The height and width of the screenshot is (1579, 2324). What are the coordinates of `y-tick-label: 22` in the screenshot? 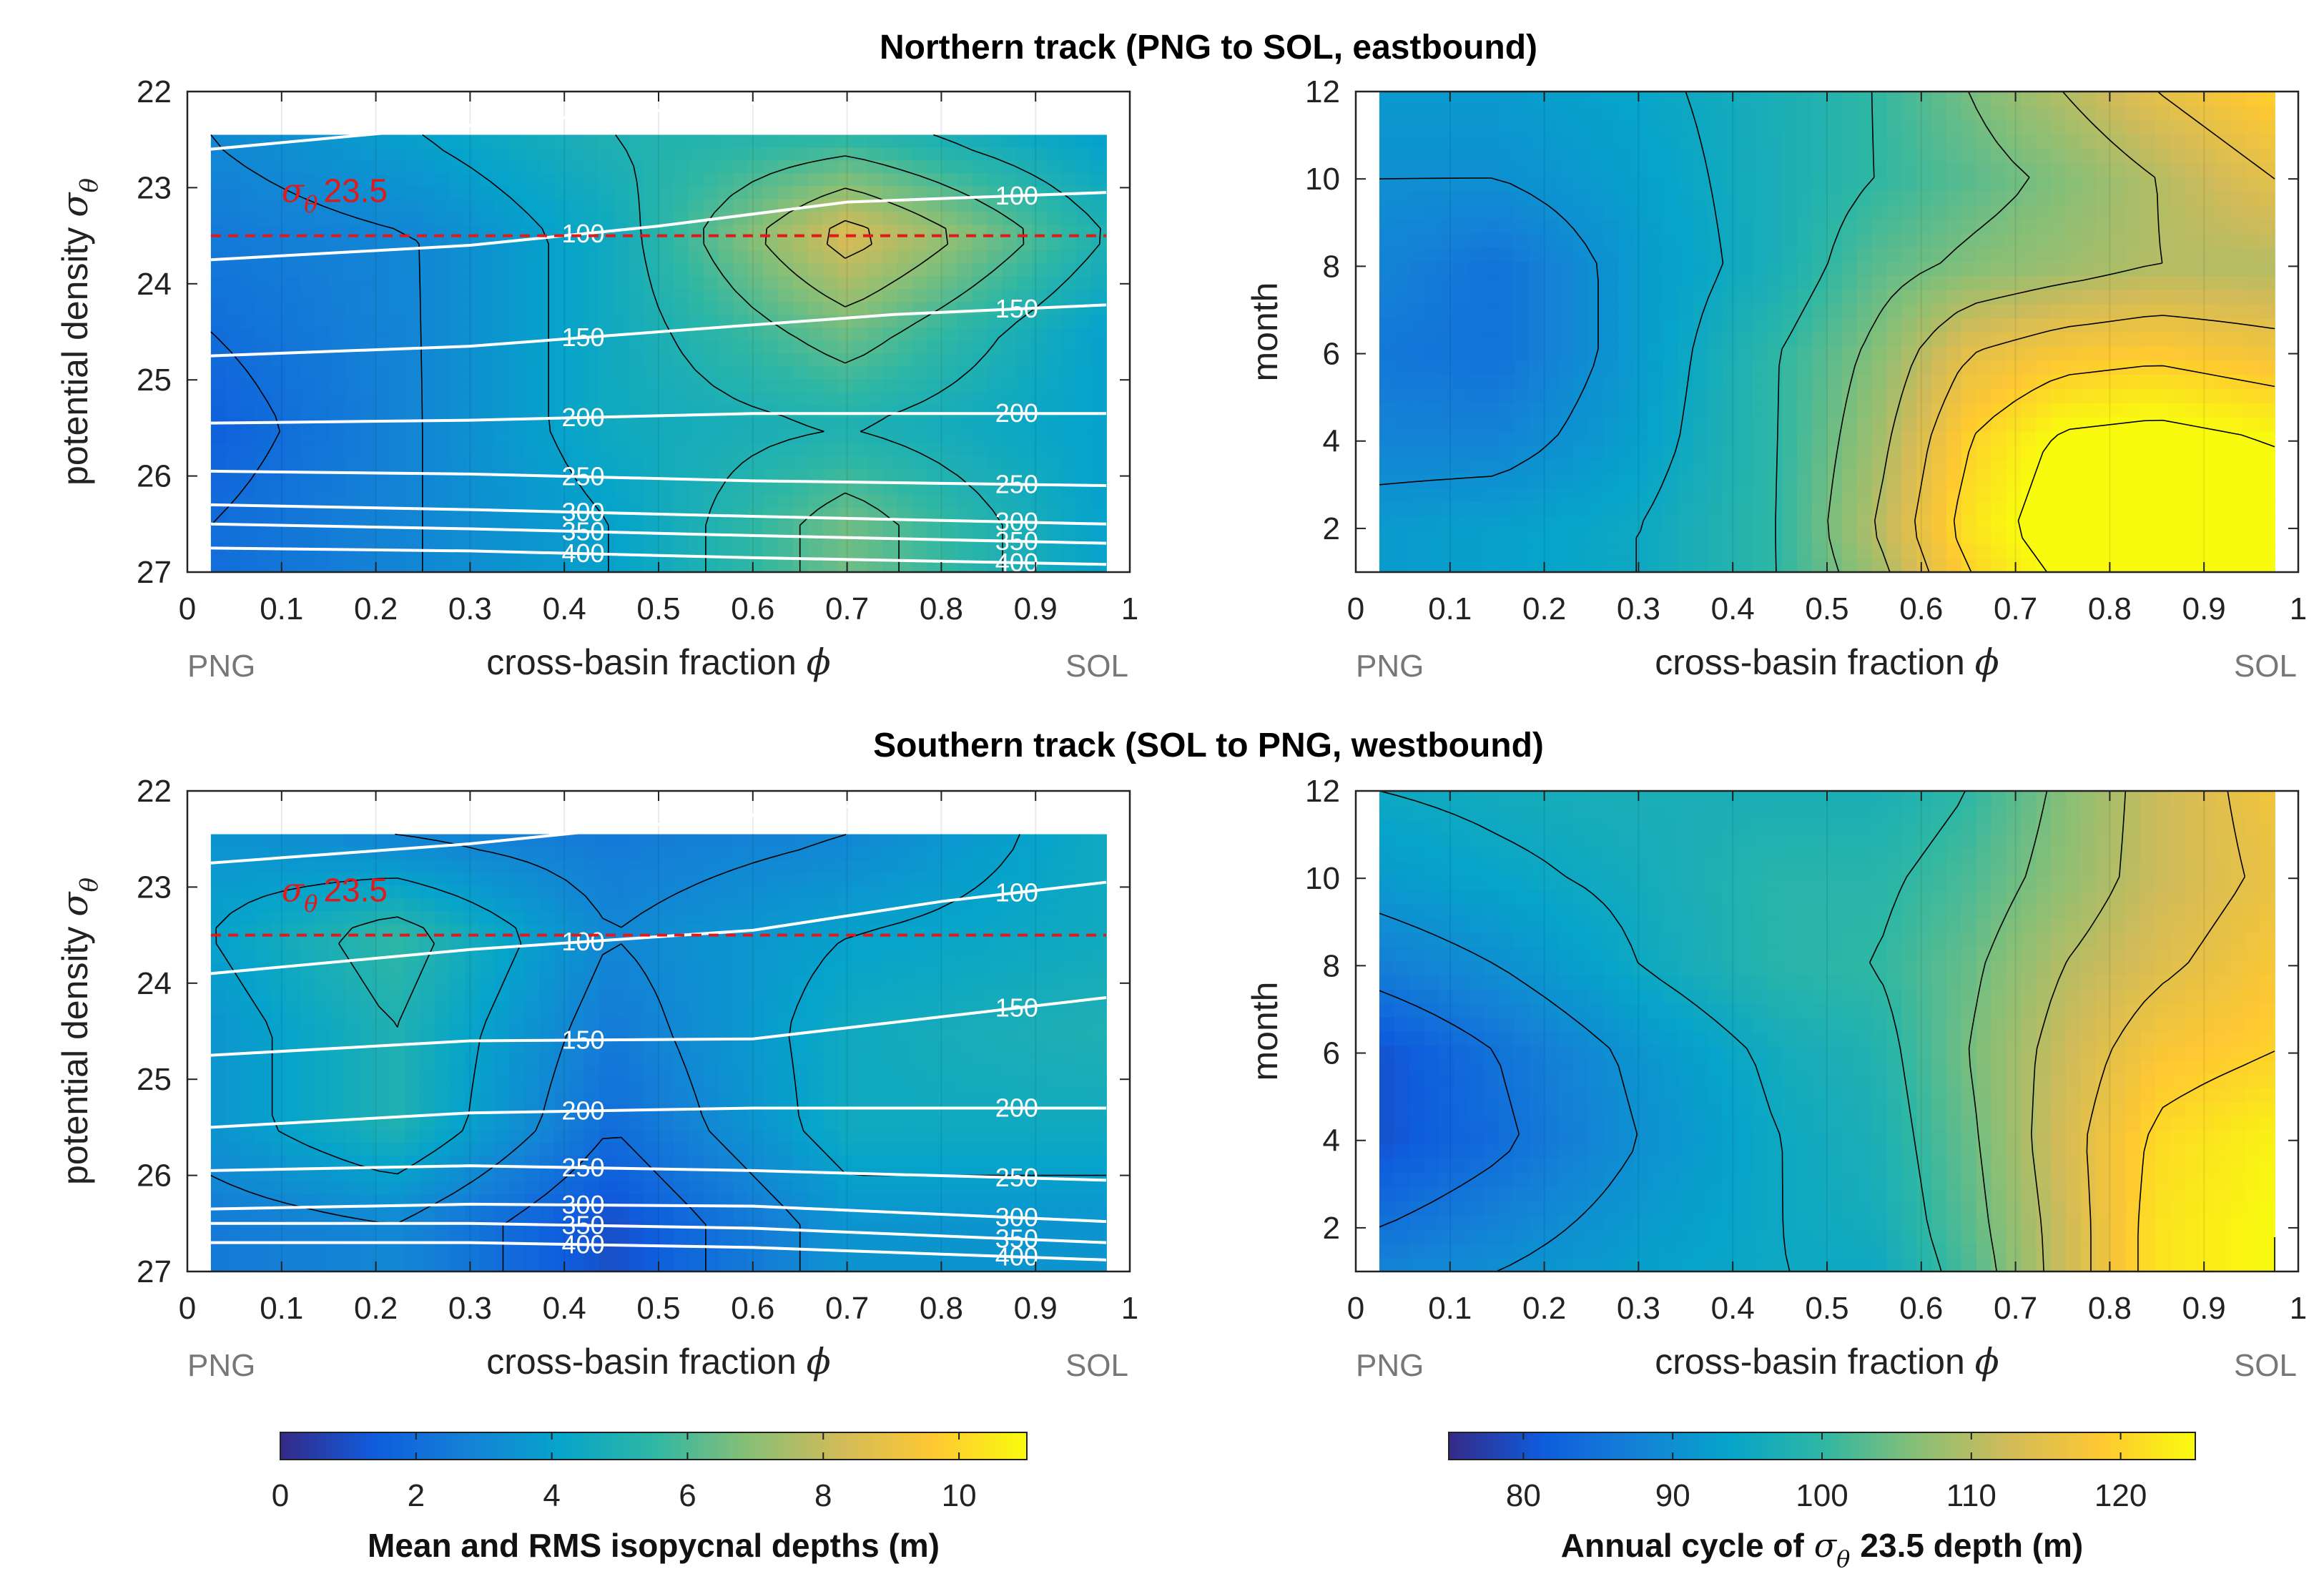 It's located at (154, 91).